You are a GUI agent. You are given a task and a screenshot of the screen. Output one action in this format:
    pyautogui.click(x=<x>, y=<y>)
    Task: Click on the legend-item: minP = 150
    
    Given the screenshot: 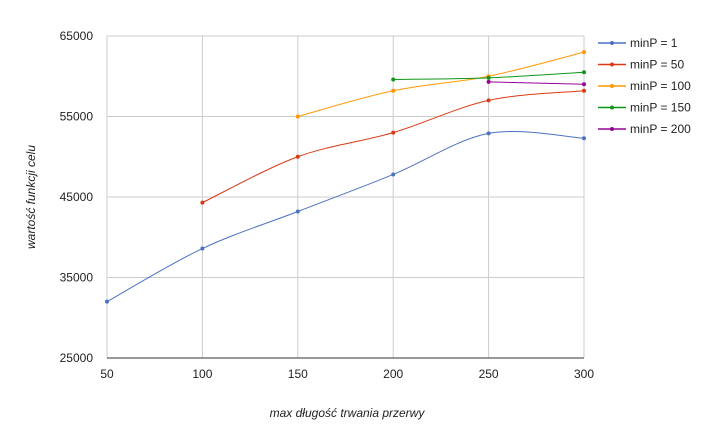 What is the action you would take?
    pyautogui.click(x=644, y=108)
    